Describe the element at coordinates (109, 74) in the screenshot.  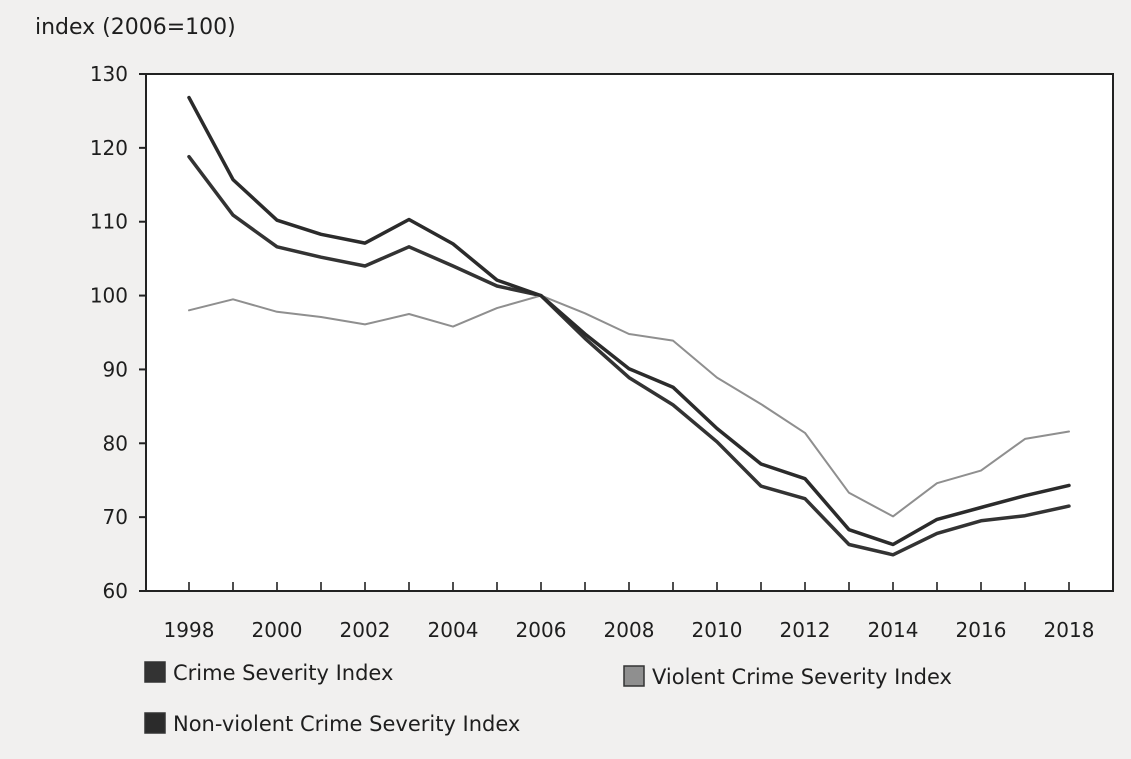
I see `y-tick-label: 130` at that location.